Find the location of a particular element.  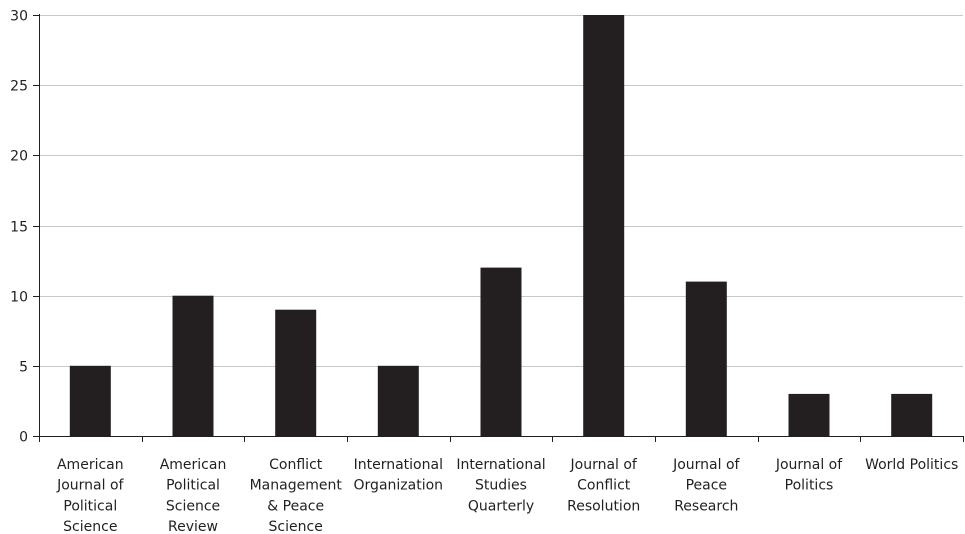

x-category-label-line: Resolution is located at coordinates (603, 506).